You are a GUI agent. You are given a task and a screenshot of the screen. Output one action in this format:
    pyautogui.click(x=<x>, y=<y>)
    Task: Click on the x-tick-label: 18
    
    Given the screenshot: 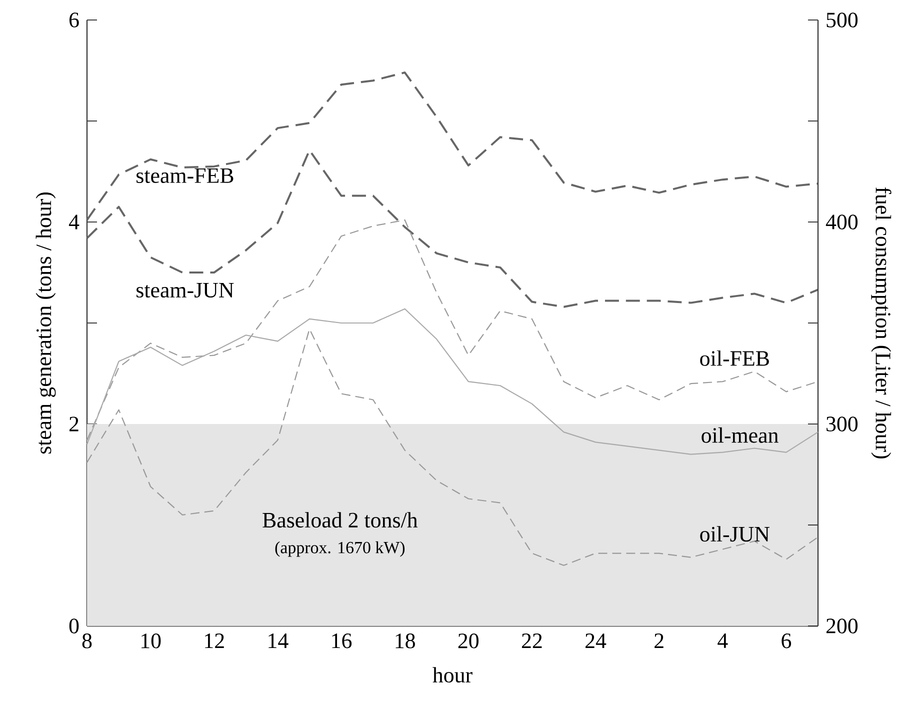 What is the action you would take?
    pyautogui.click(x=405, y=641)
    